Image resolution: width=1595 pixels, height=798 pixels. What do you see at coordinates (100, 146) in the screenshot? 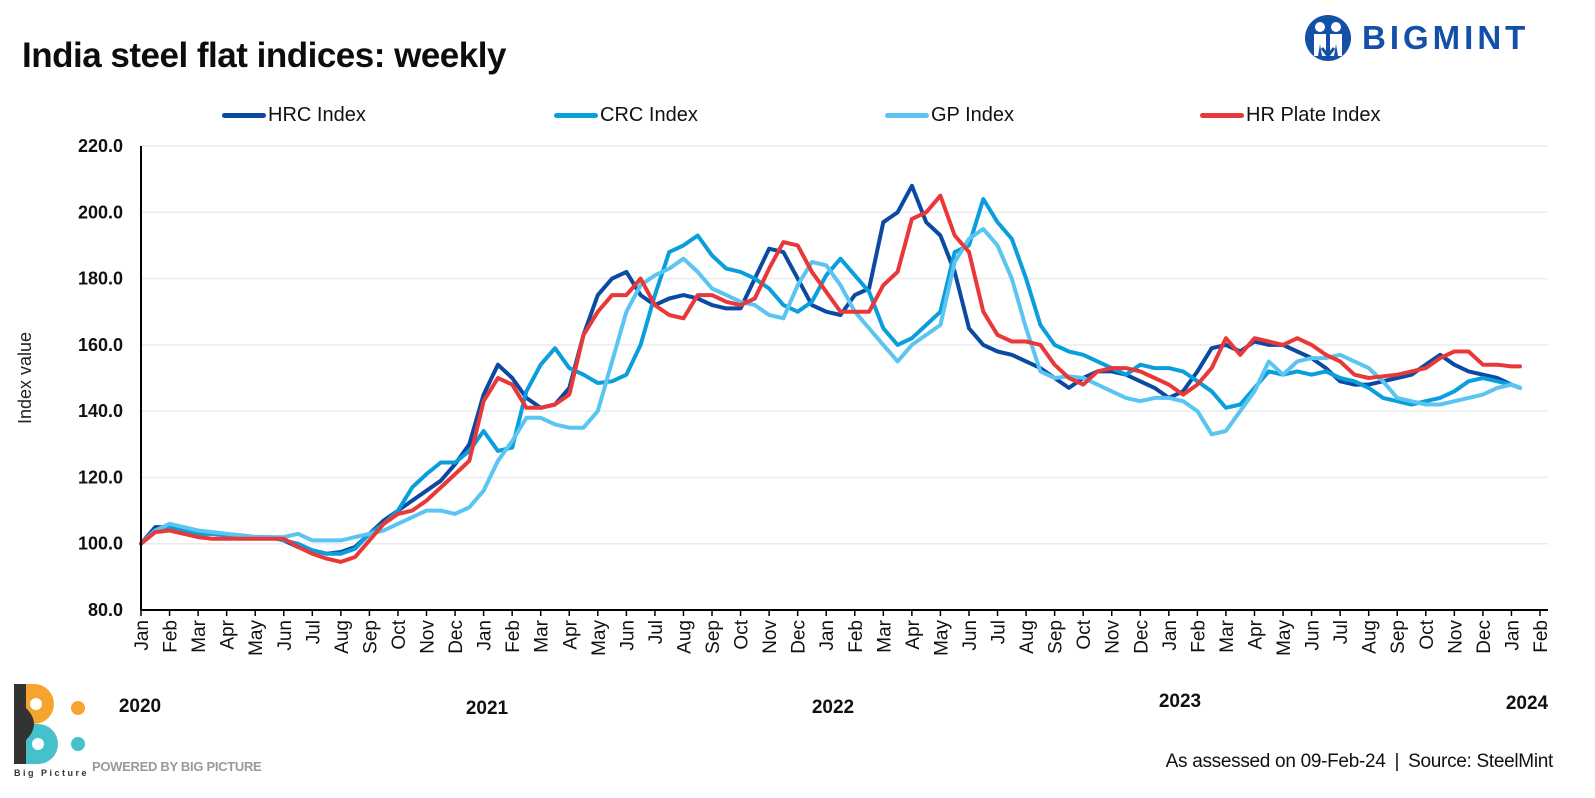
I see `y-tick-label: 220.0` at bounding box center [100, 146].